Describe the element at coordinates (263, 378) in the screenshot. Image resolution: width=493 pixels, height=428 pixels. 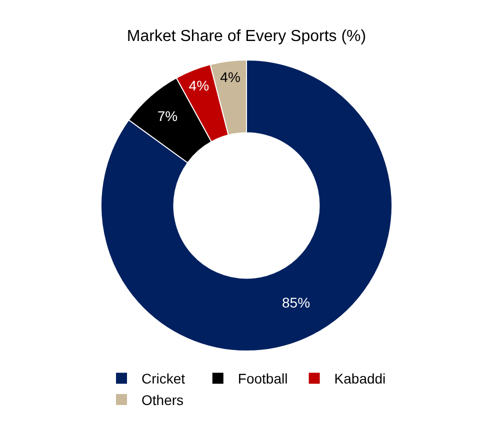
I see `legend-label: Football` at that location.